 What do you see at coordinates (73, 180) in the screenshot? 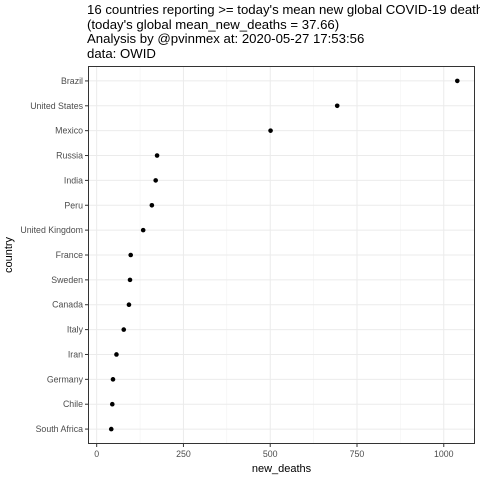
I see `y-tick-label: India` at bounding box center [73, 180].